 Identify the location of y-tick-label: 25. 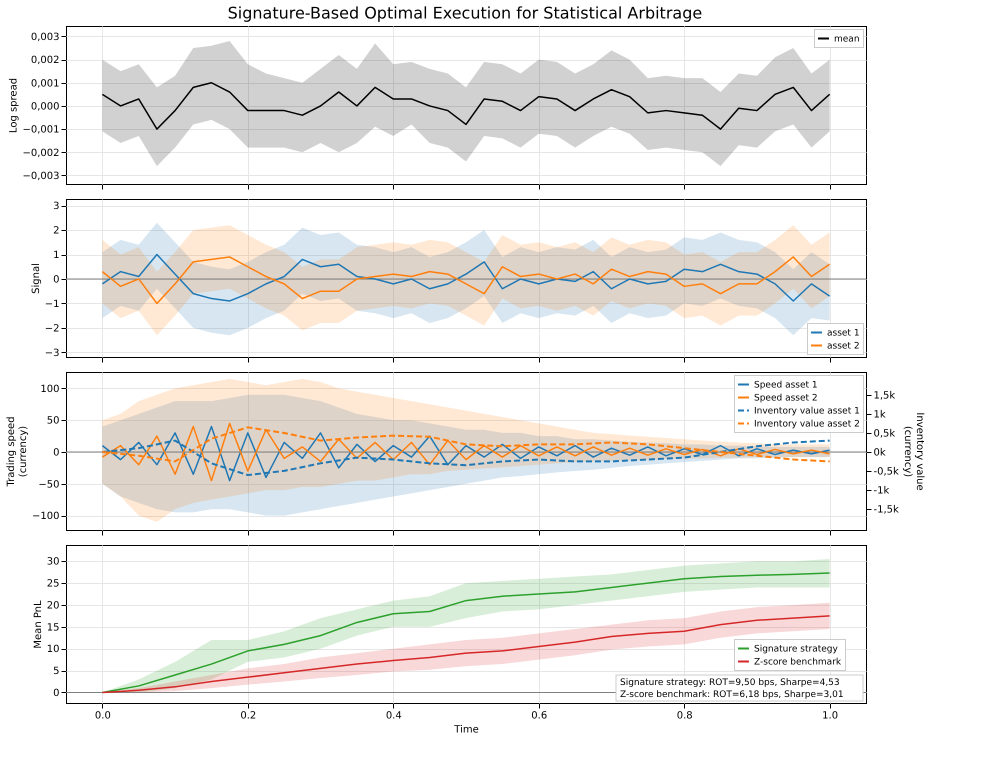
(53, 584).